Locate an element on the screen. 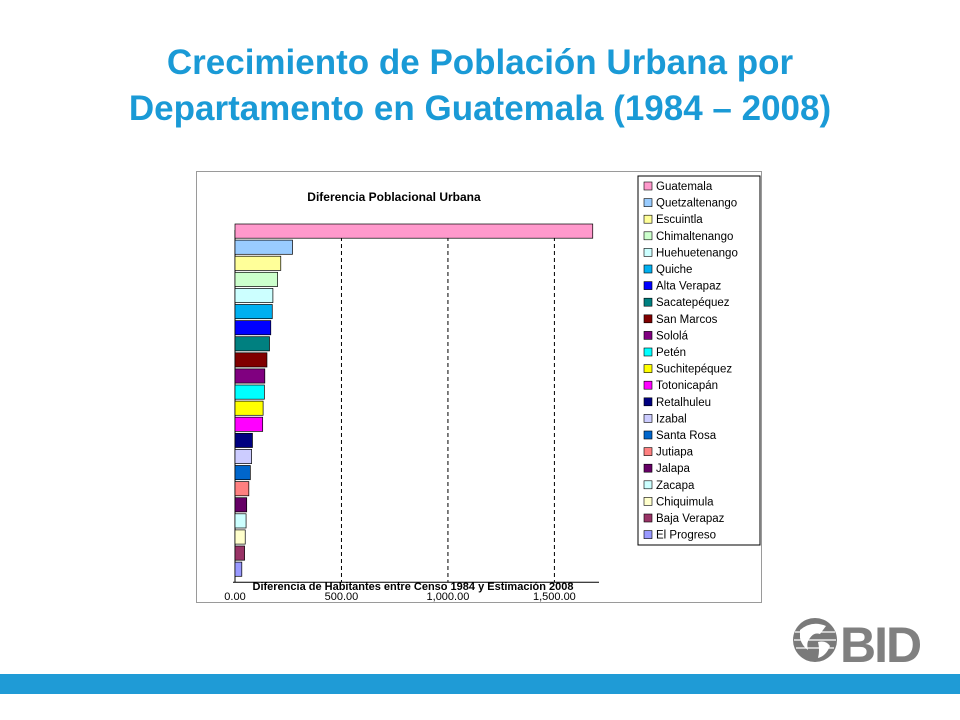 The width and height of the screenshot is (960, 720). legend-label: Chiquimula is located at coordinates (685, 502).